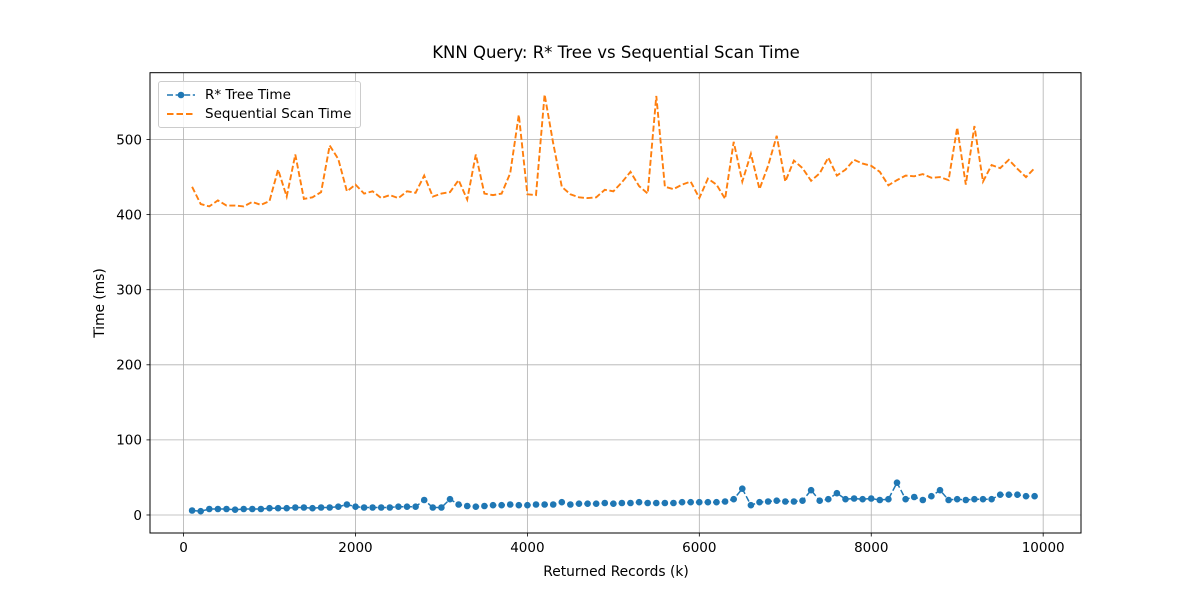 Image resolution: width=1200 pixels, height=600 pixels. What do you see at coordinates (129, 441) in the screenshot?
I see `y-tick-label: 100` at bounding box center [129, 441].